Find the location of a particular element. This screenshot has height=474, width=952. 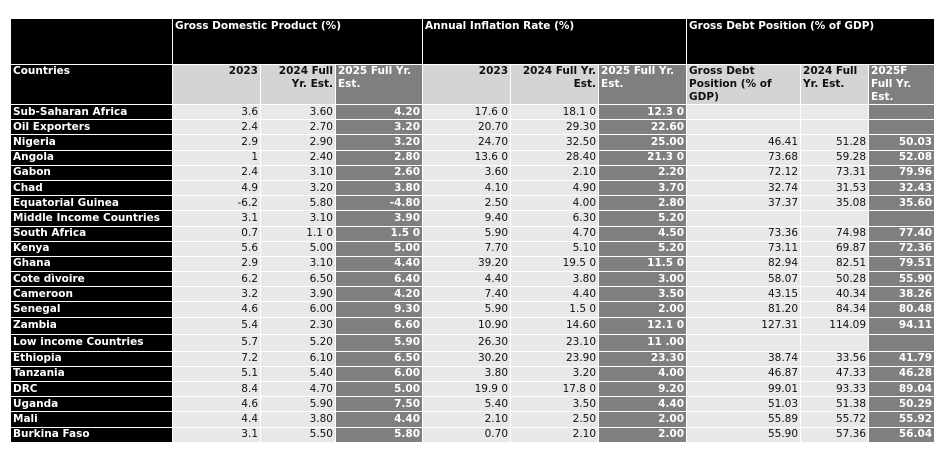

value-cell: 2.30 is located at coordinates (298, 325).